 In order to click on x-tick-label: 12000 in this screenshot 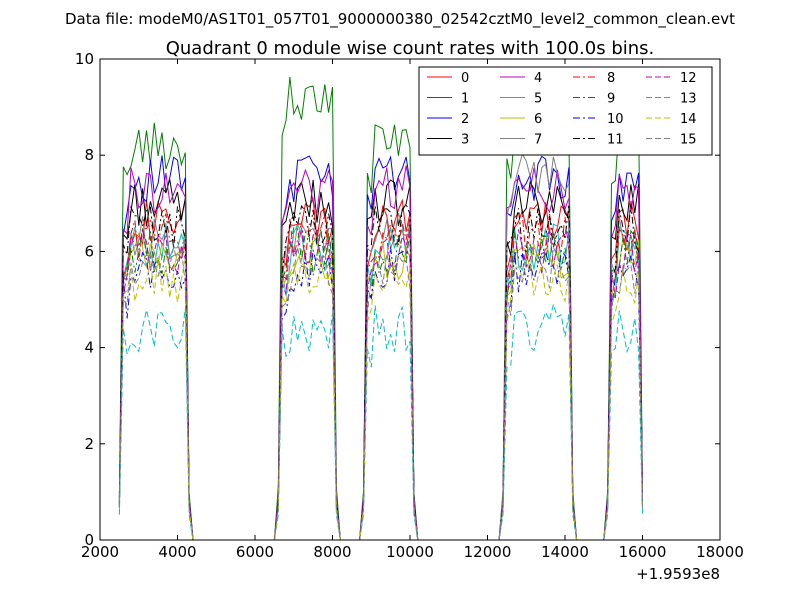, I will do `click(488, 552)`.